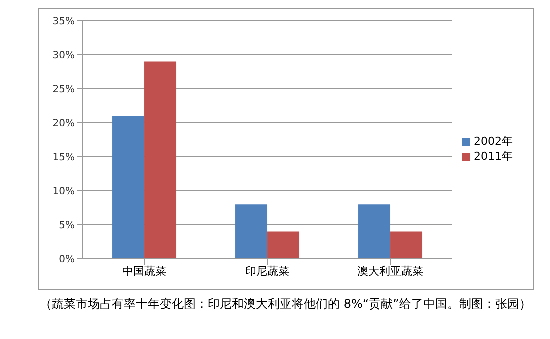 This screenshot has width=550, height=339. I want to click on y-tick-label: 35%, so click(63, 22).